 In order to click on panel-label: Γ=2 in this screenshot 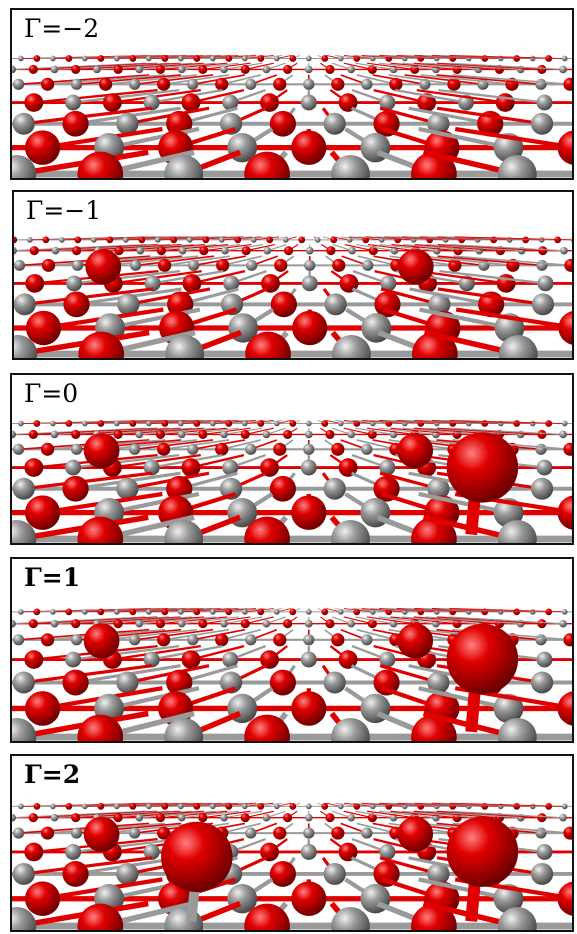, I will do `click(52, 774)`.